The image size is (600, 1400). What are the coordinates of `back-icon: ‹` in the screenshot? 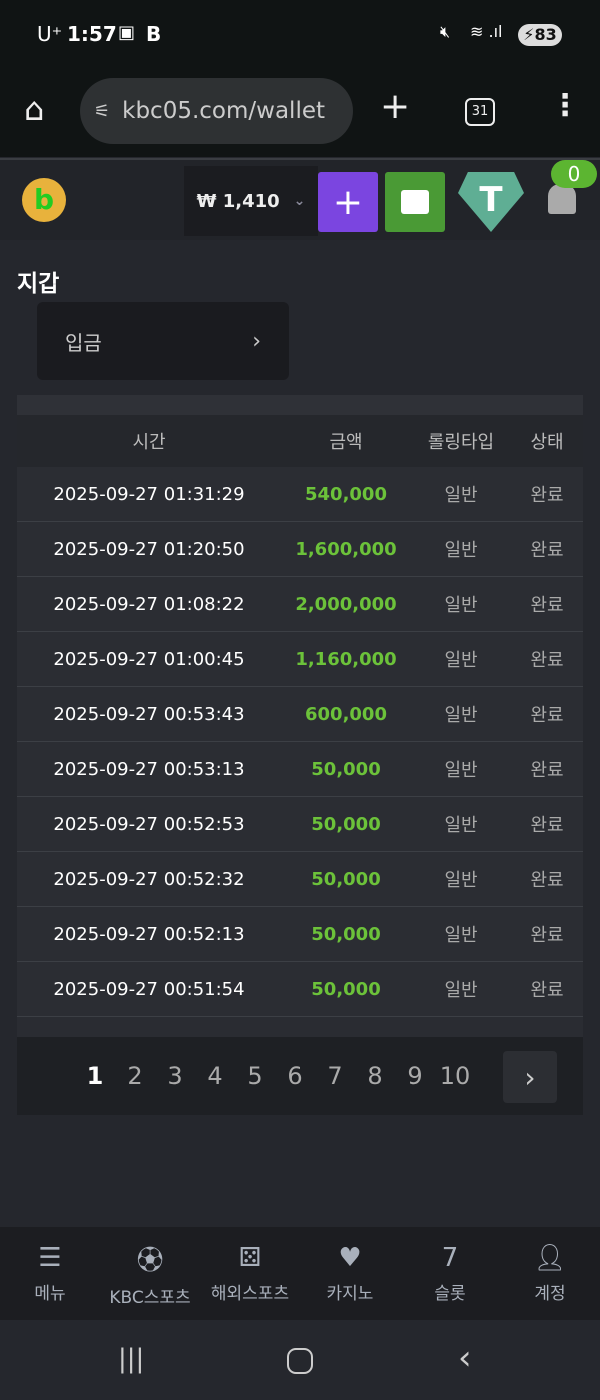 It's located at (465, 1358).